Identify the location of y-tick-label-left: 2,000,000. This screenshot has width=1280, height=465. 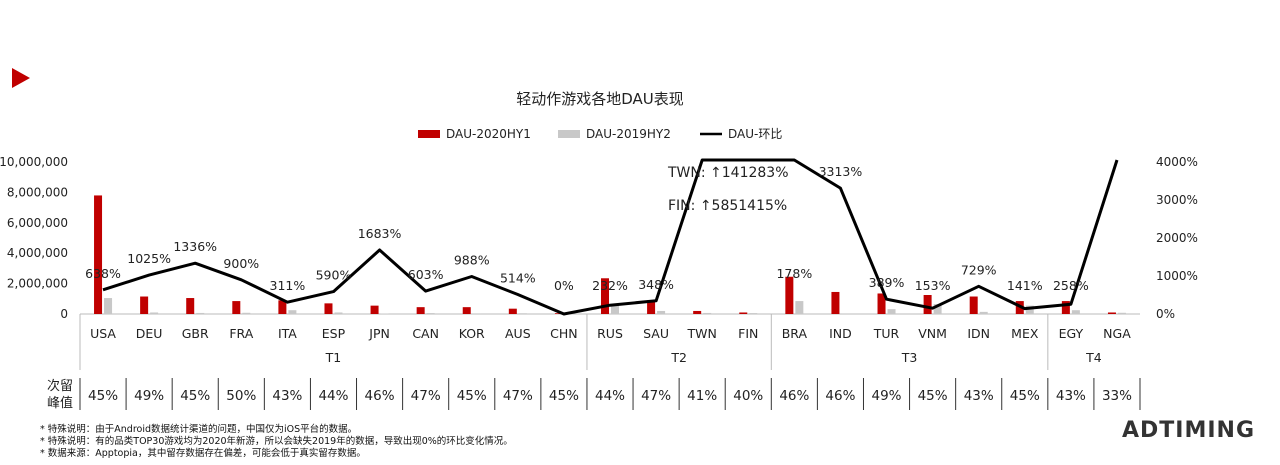
(37, 284).